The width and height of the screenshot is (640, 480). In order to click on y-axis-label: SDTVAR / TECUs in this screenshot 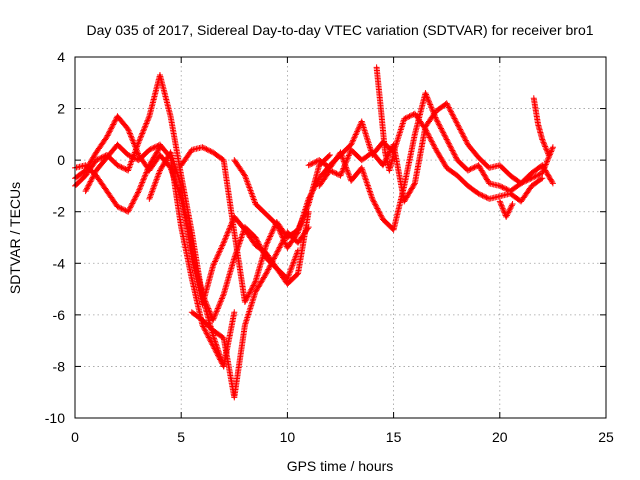, I will do `click(15, 238)`.